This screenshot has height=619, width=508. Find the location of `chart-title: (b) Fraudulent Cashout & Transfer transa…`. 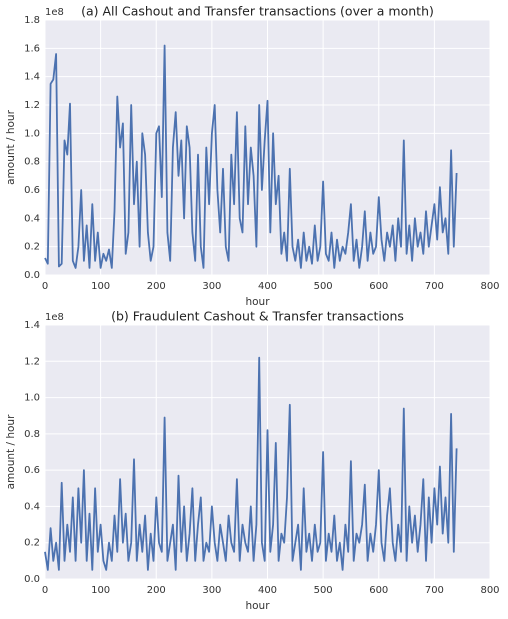

chart-title: (b) Fraudulent Cashout & Transfer transa… is located at coordinates (257, 316).